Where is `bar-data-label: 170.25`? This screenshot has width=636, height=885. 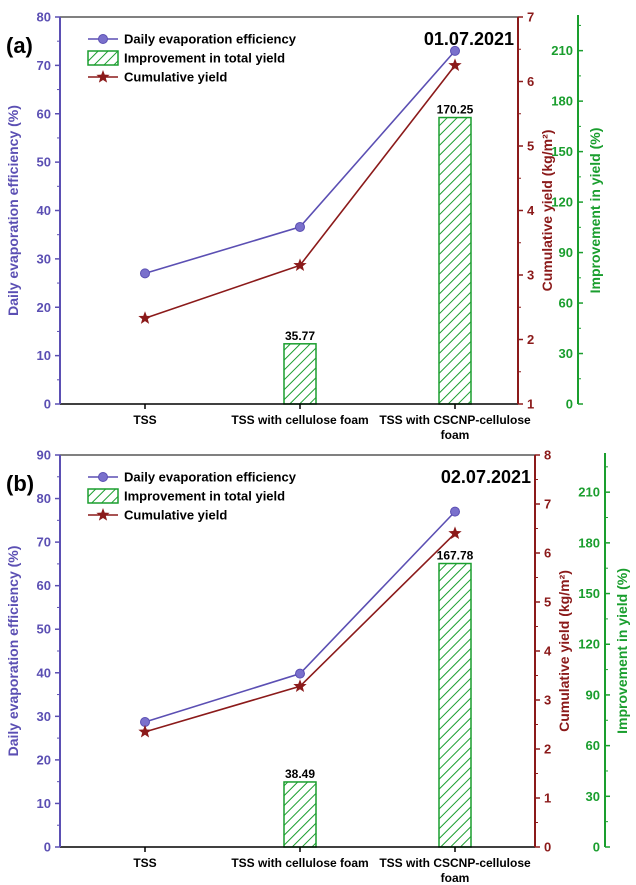
bar-data-label: 170.25 is located at coordinates (455, 110).